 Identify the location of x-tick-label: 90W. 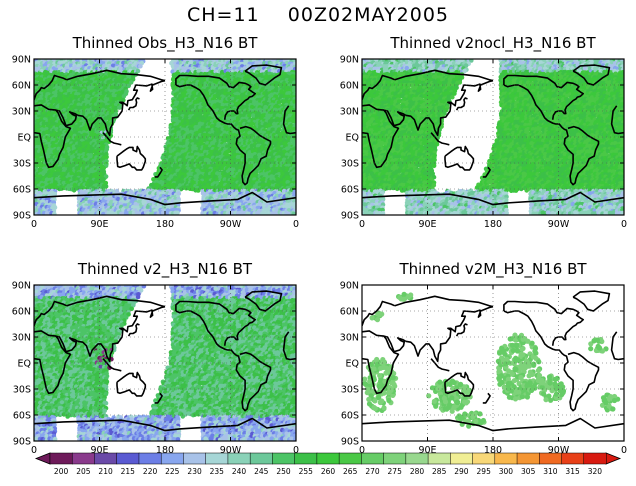
(231, 224).